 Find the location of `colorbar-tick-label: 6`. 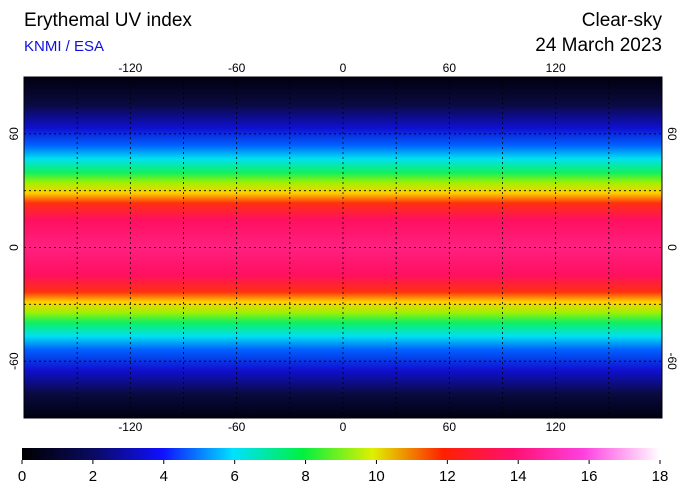

colorbar-tick-label: 6 is located at coordinates (234, 476).